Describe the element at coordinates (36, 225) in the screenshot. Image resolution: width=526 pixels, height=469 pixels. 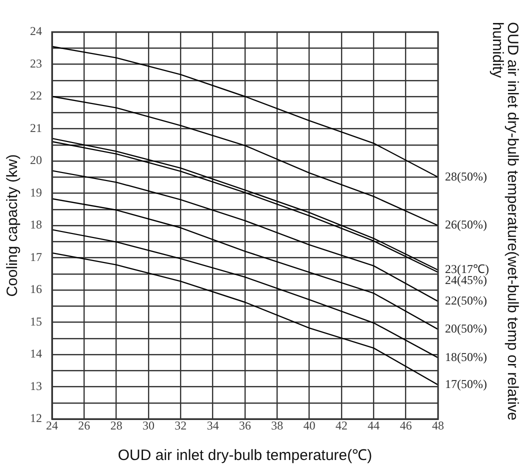
I see `y-tick-label: 18` at that location.